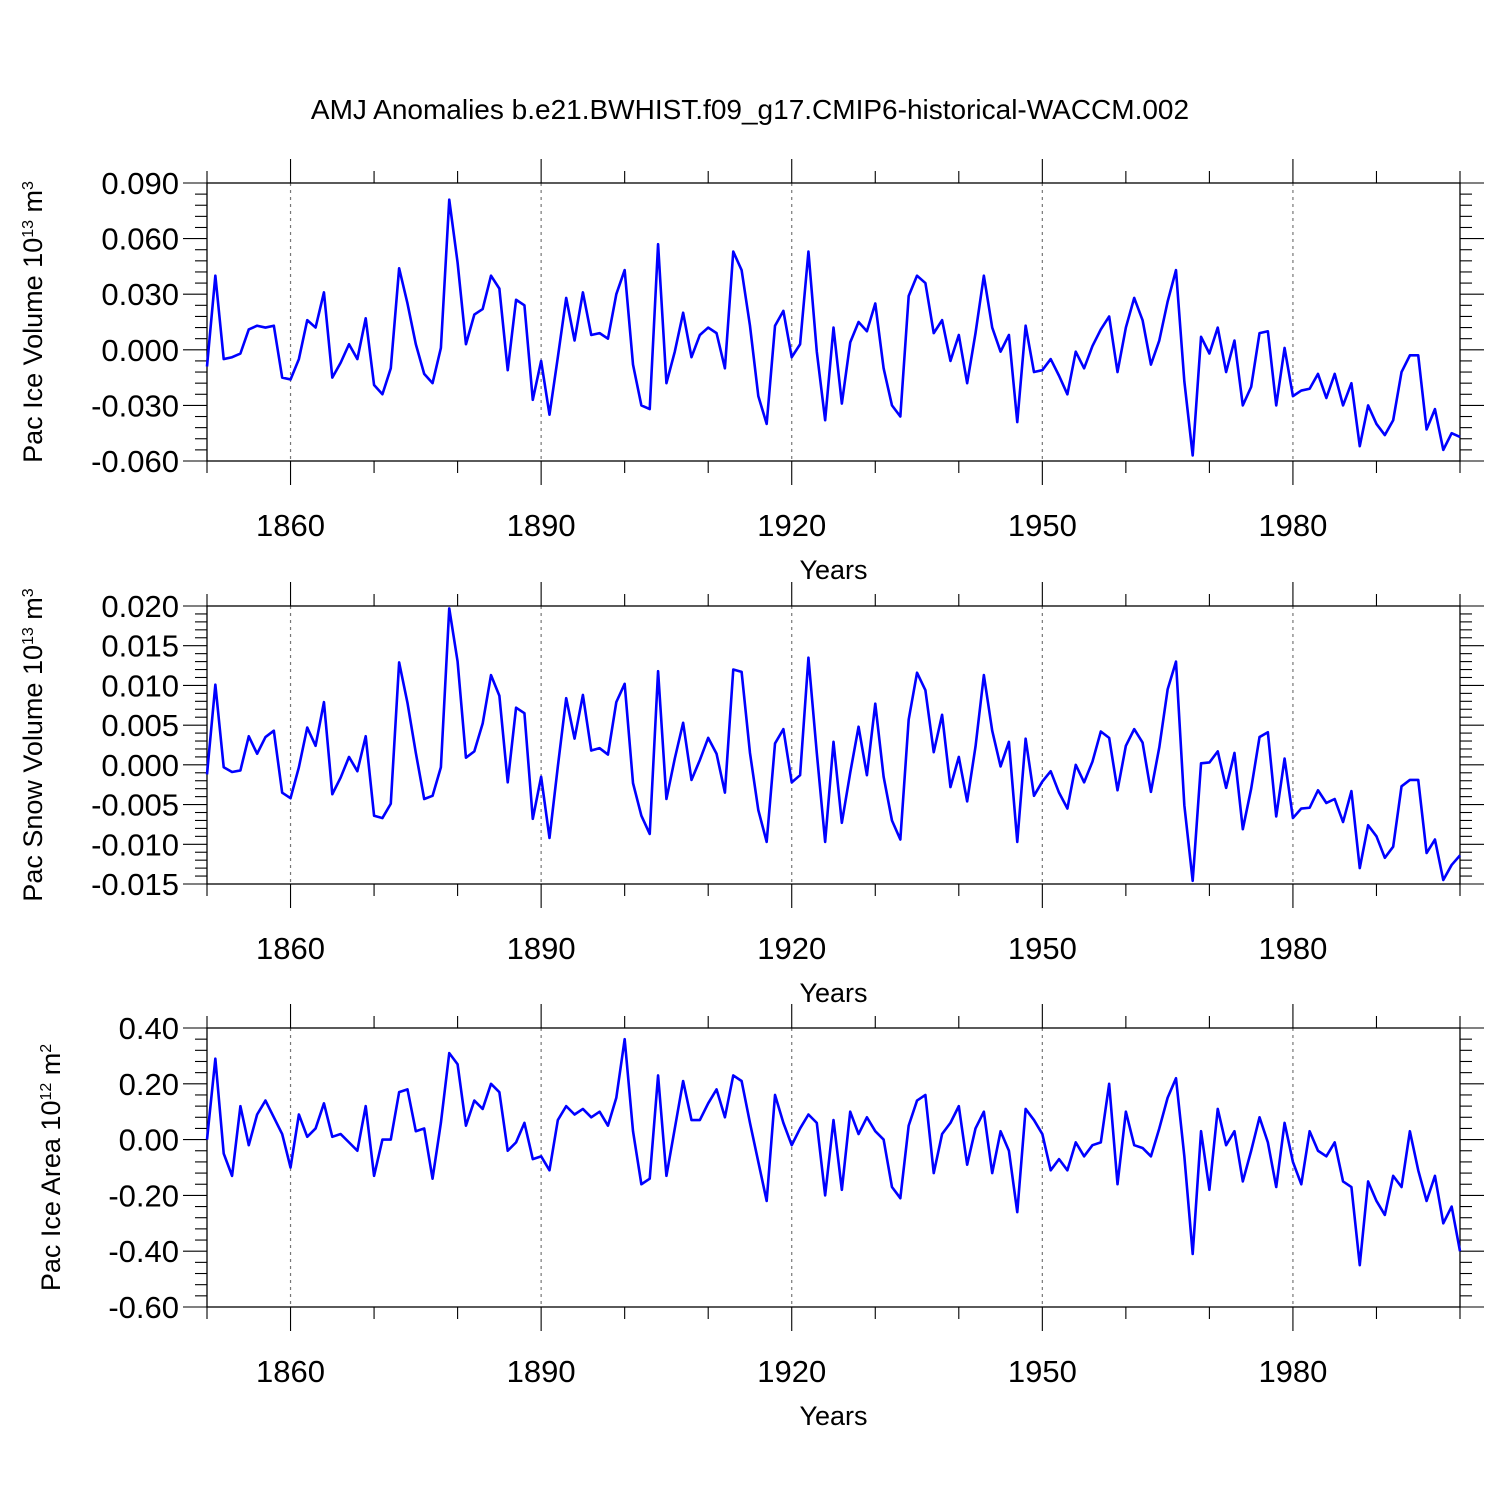 This screenshot has width=1500, height=1500. Describe the element at coordinates (149, 1140) in the screenshot. I see `ice-area-ytick-label: 0.00` at that location.